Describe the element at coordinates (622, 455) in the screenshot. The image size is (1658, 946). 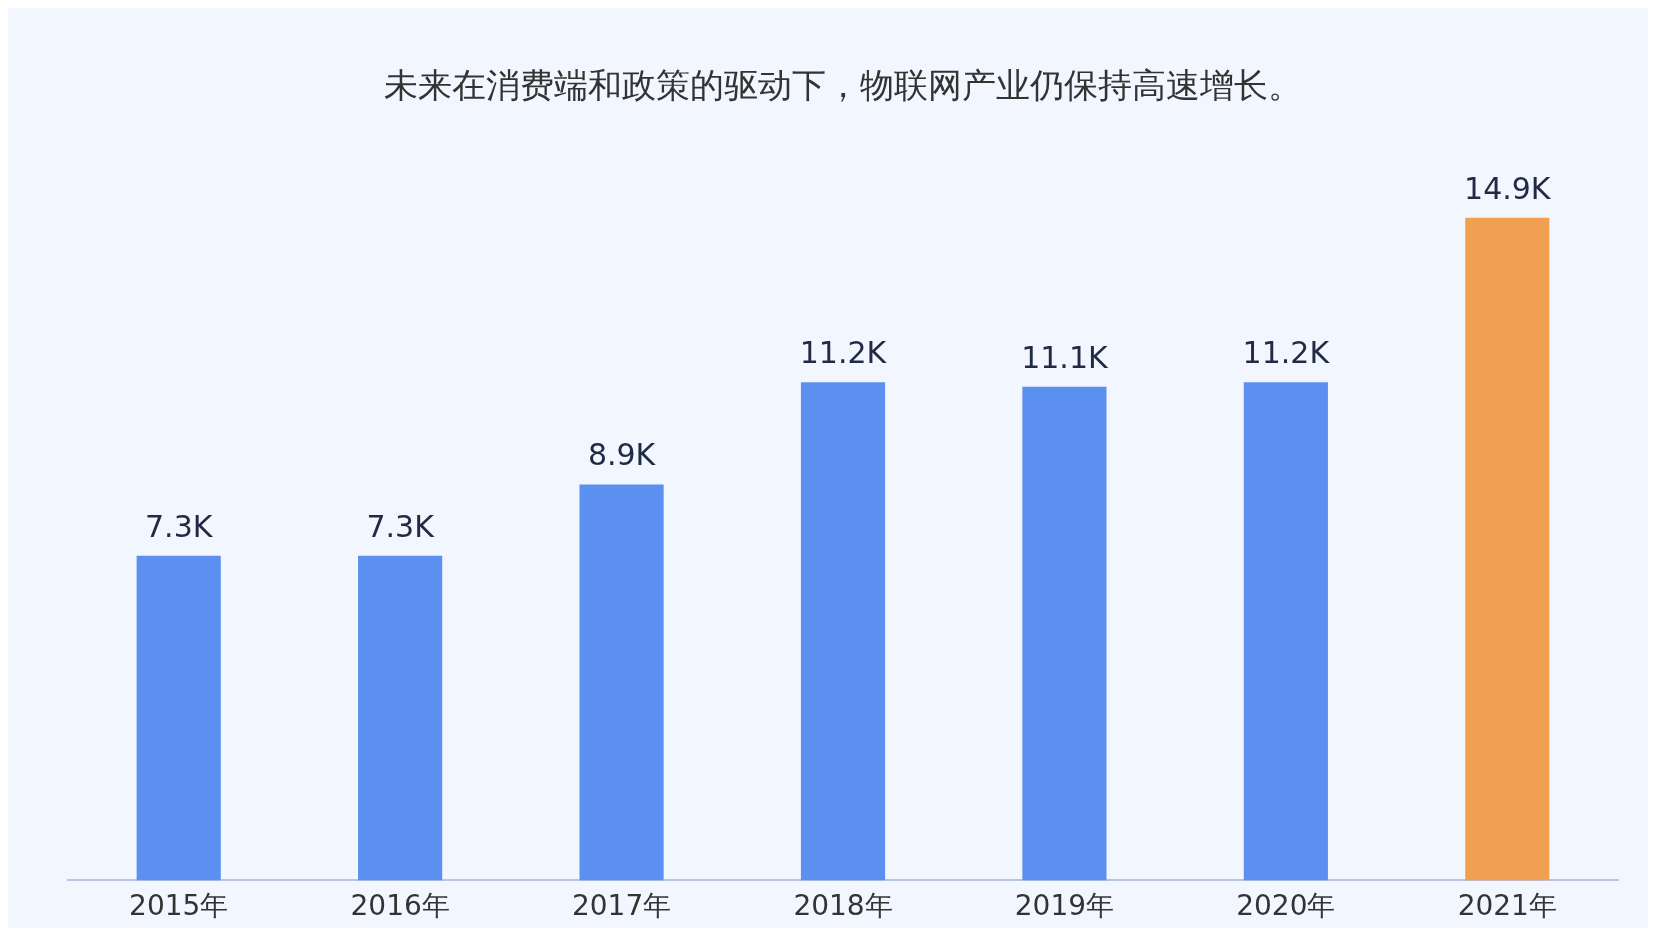
I see `data-label: 8.9K` at that location.